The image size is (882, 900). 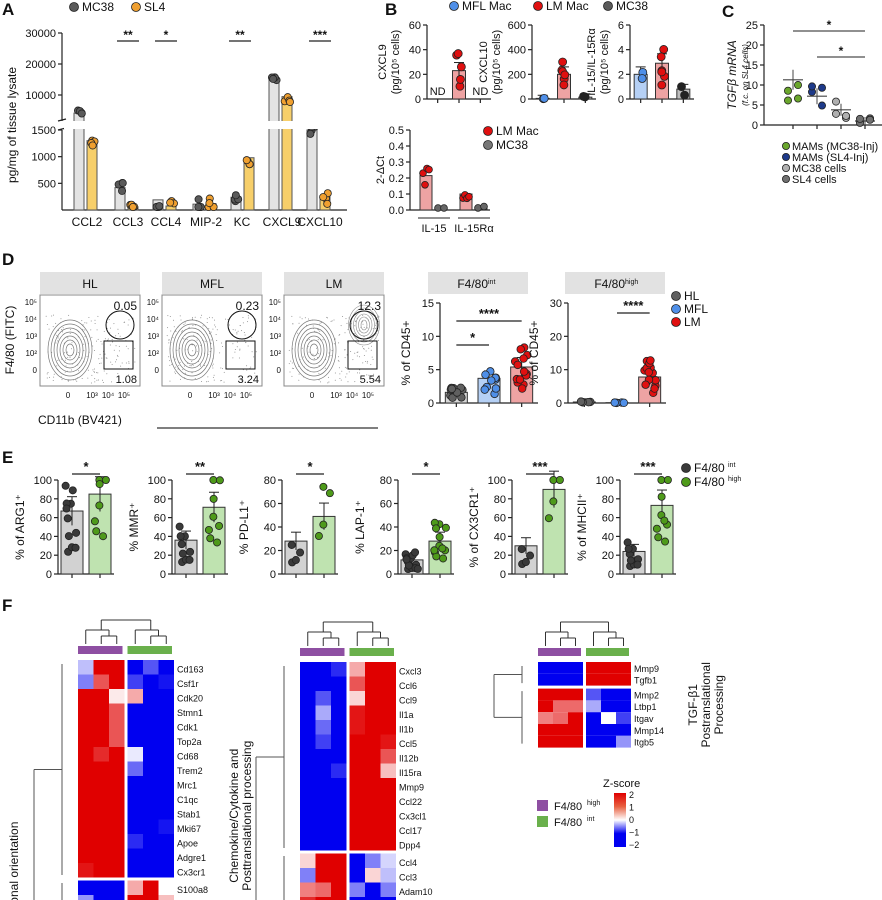 I want to click on svg-text: 2, so click(x=631, y=795).